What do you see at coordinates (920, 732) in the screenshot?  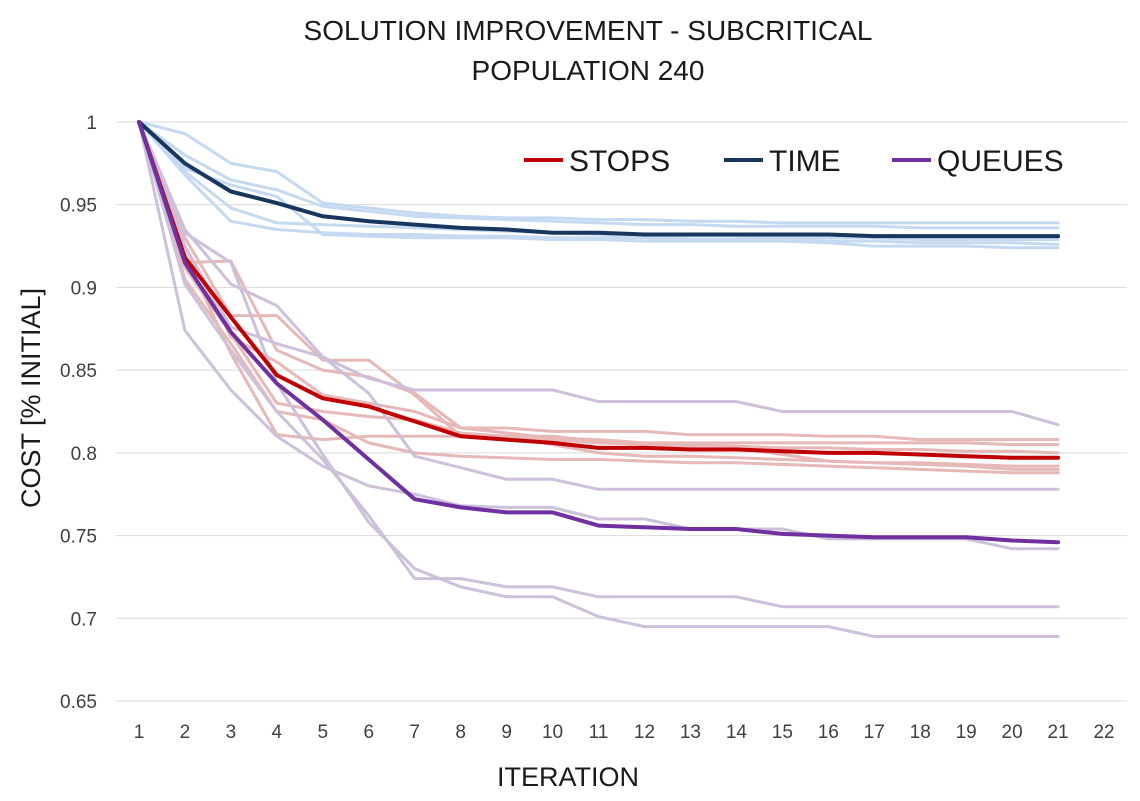 I see `x-tick-label: 18` at bounding box center [920, 732].